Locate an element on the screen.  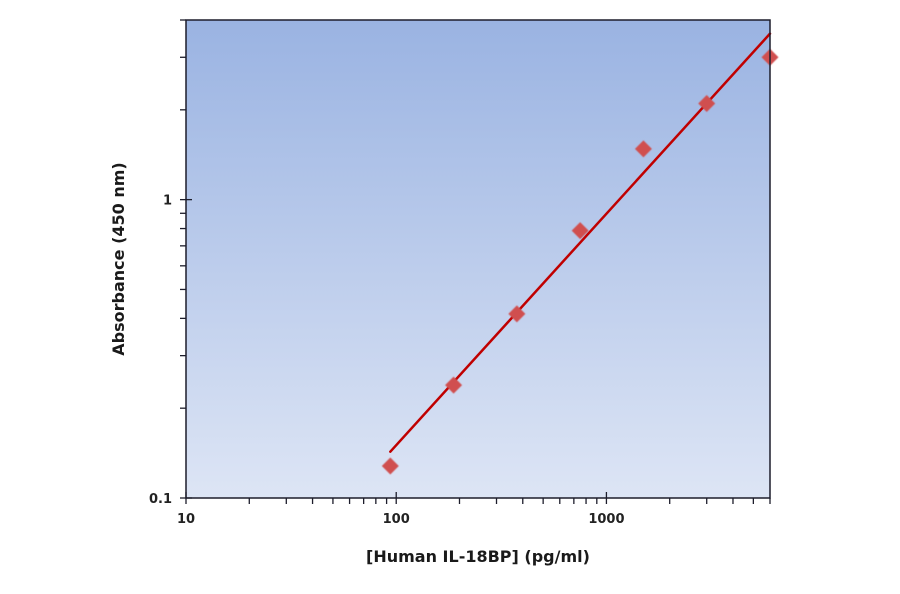
x-tick-label: 100 is located at coordinates (396, 519).